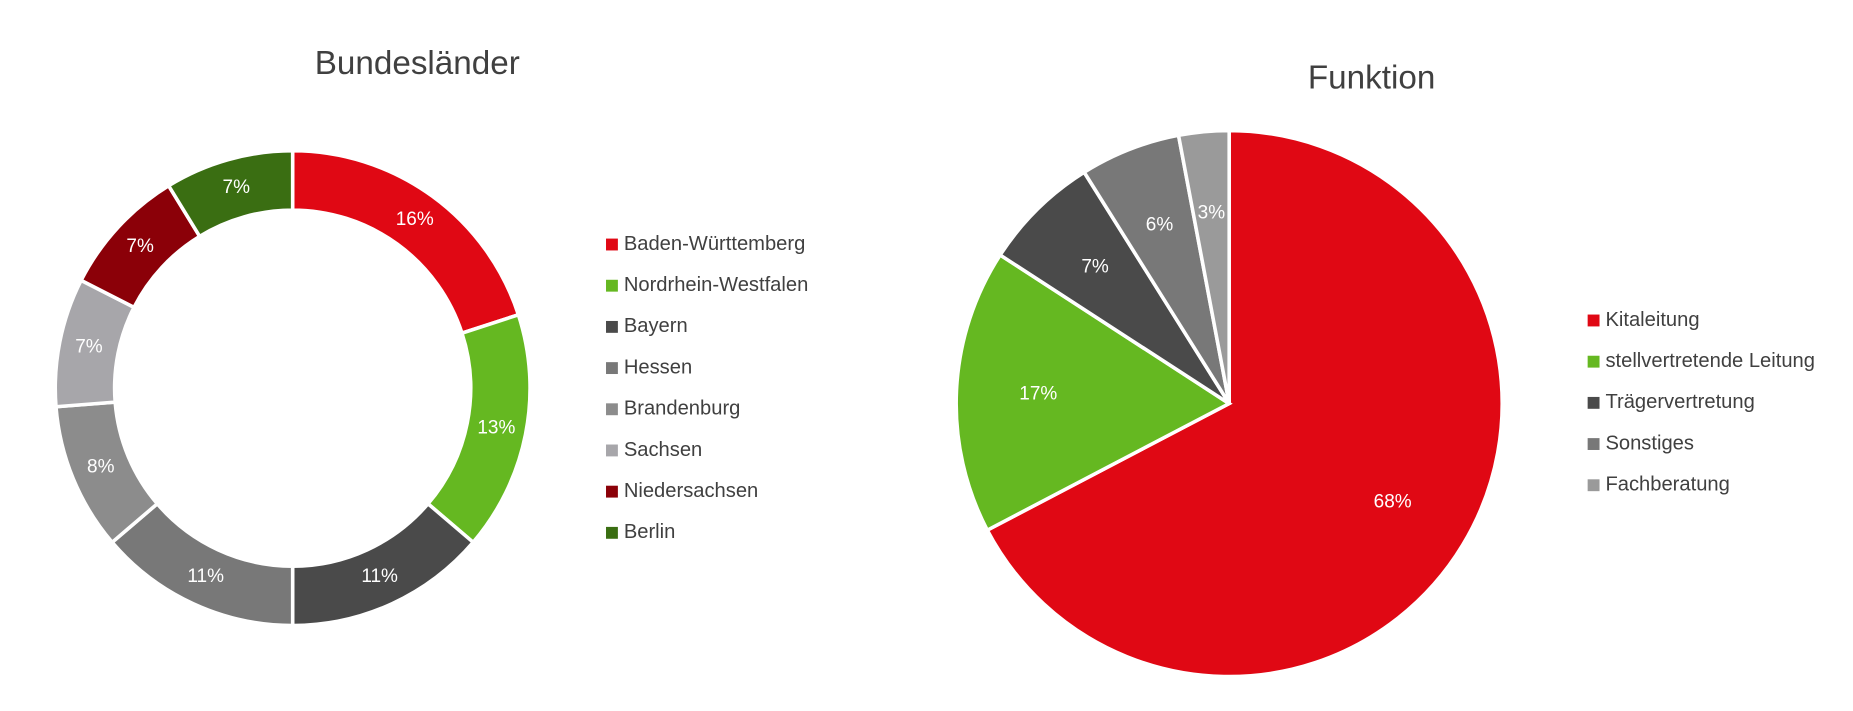 This screenshot has width=1853, height=711. Describe the element at coordinates (682, 409) in the screenshot. I see `legend-label: Brandenburg` at that location.